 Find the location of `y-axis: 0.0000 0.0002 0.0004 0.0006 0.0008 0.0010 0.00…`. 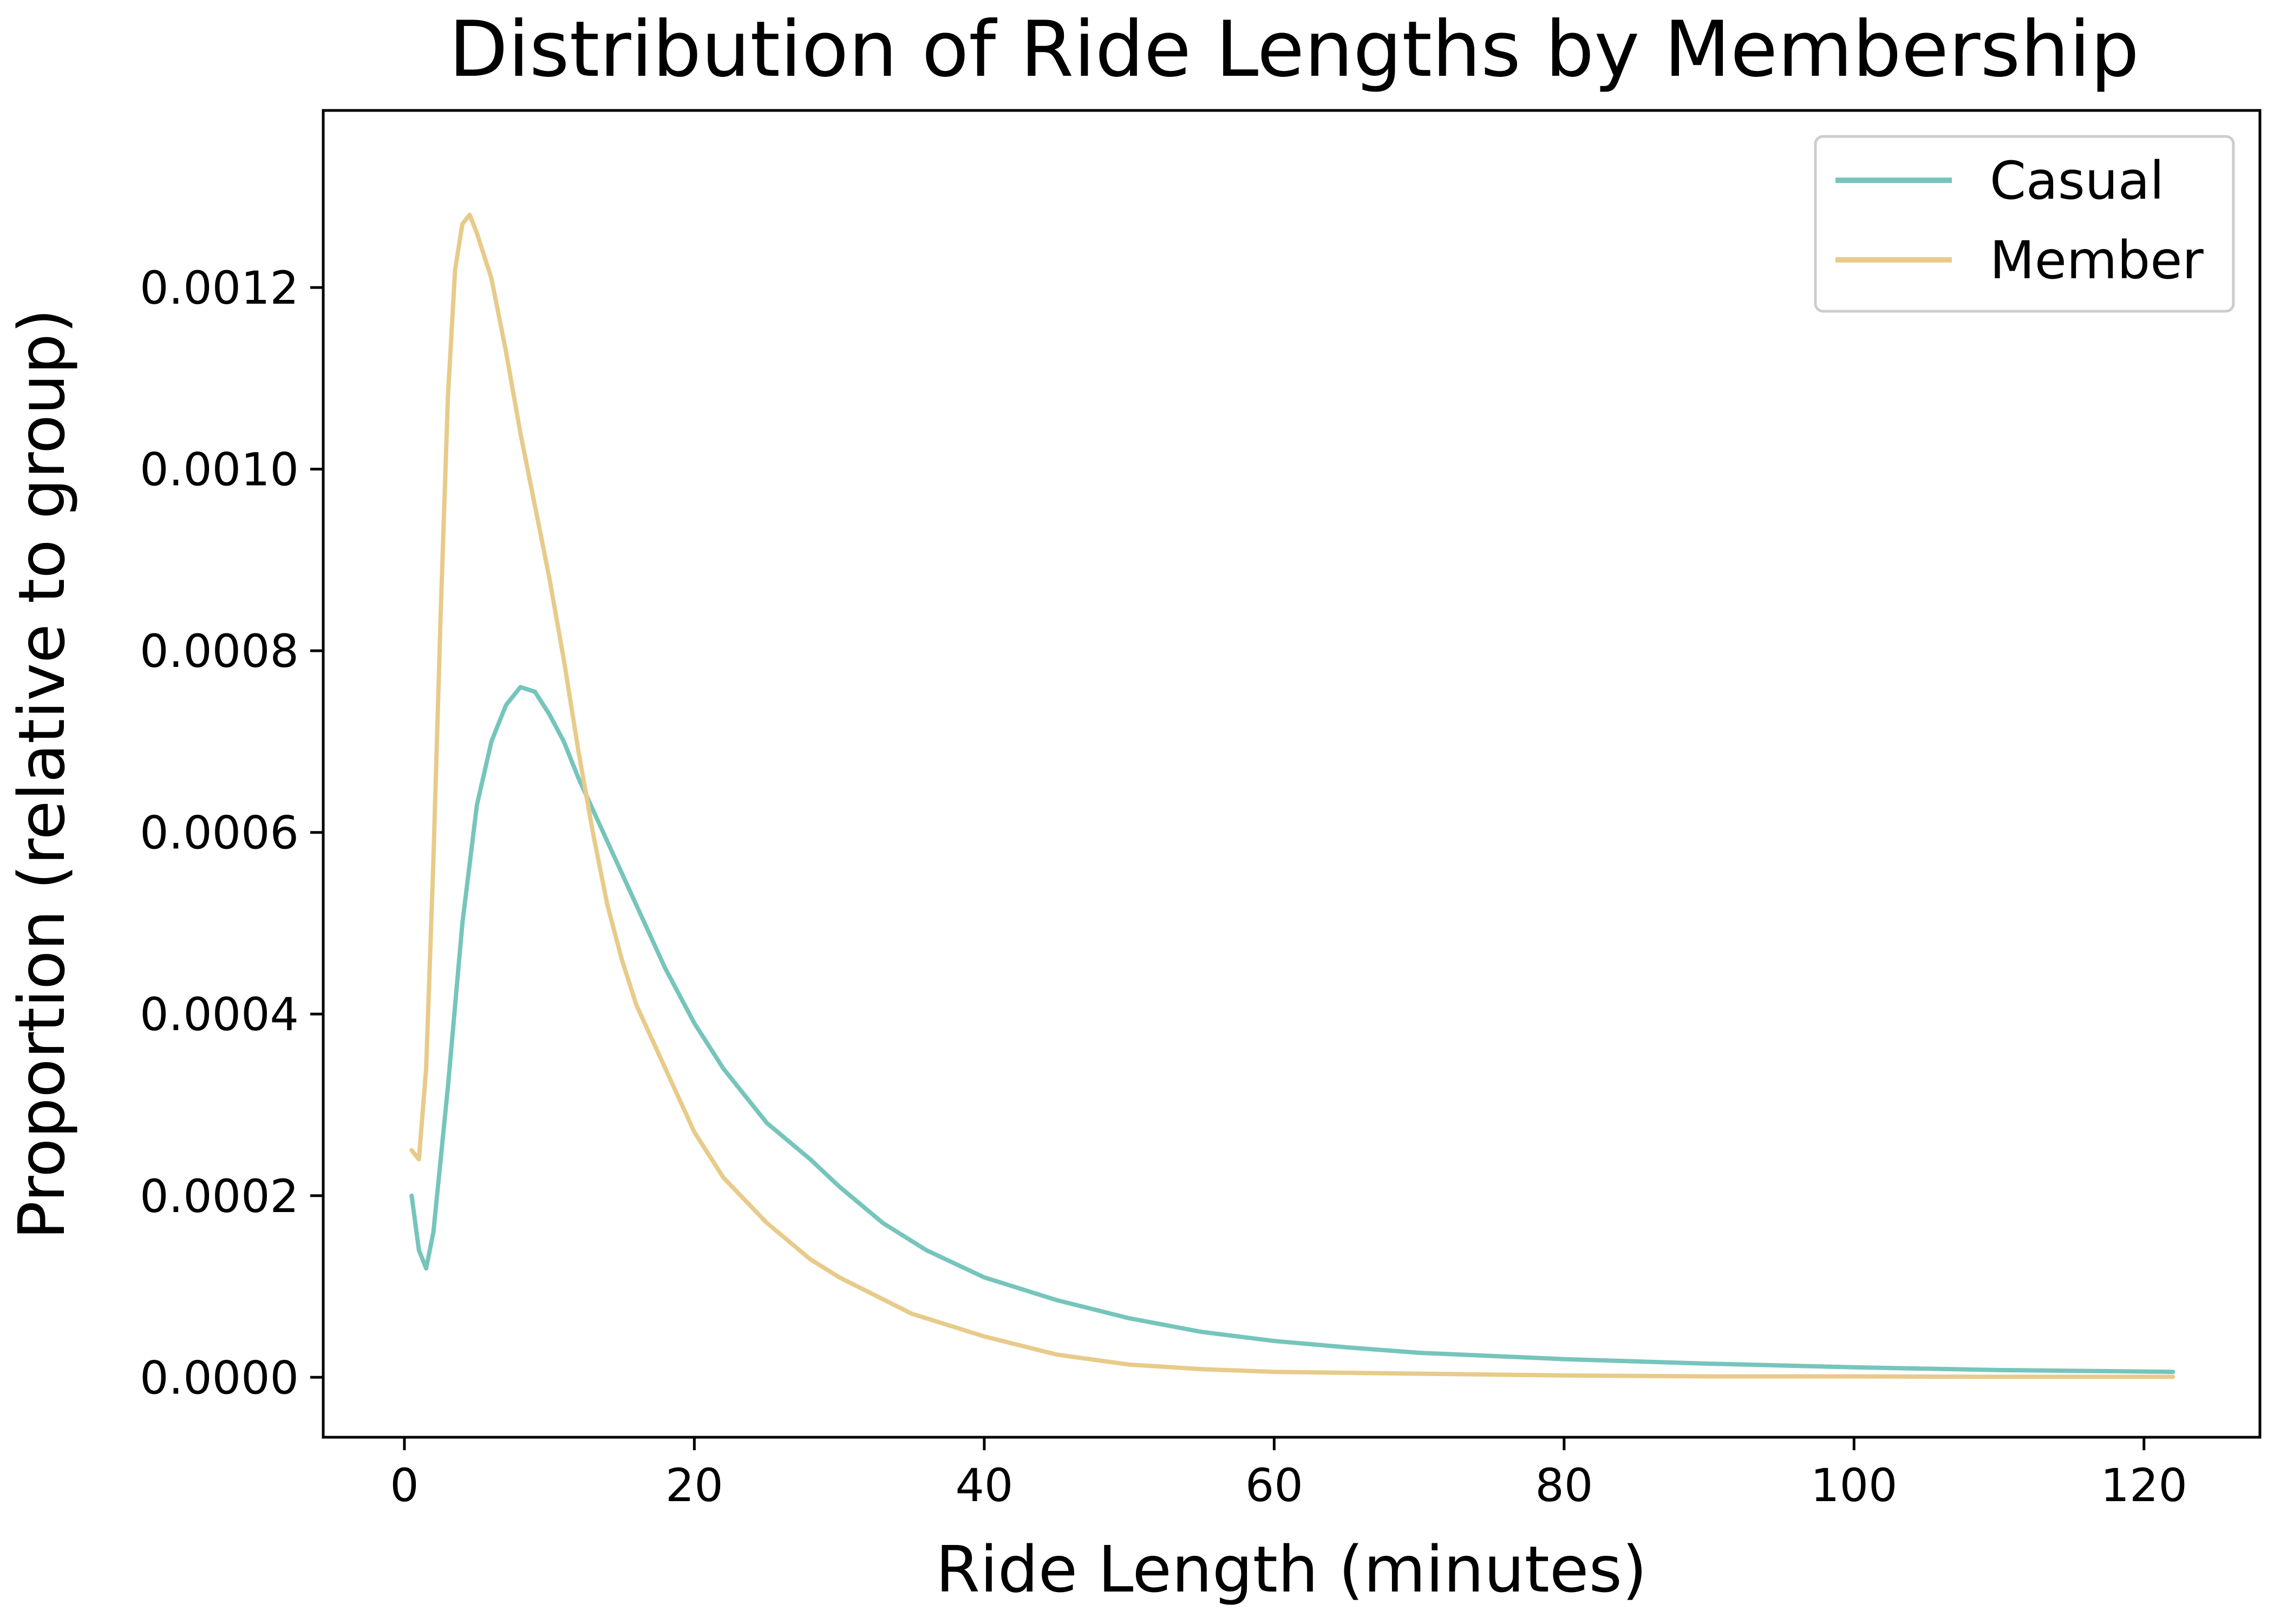

y-axis: 0.0000 0.0002 0.0004 0.0006 0.0008 0.0010 0.00… is located at coordinates (232, 832).